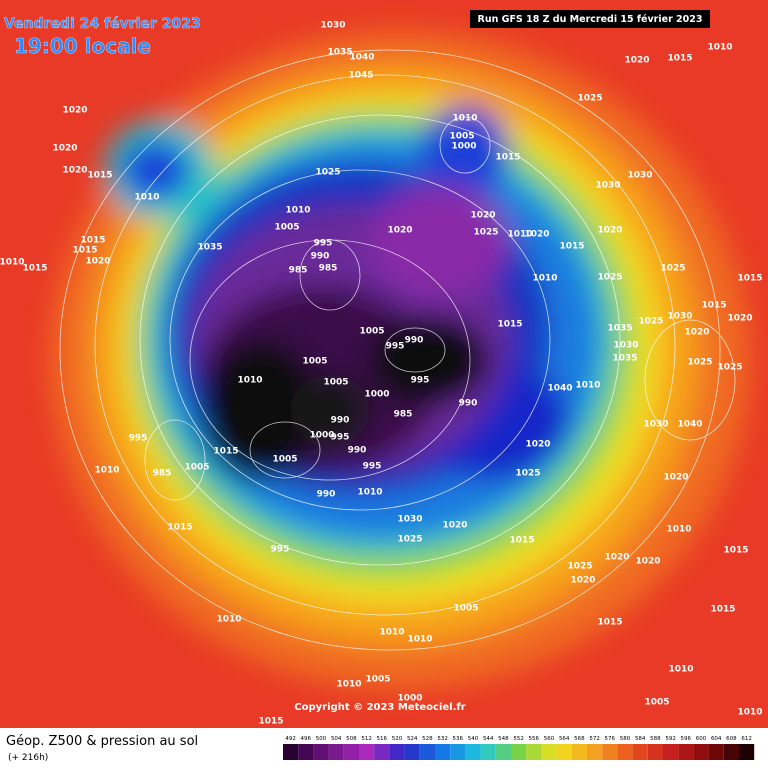  Describe the element at coordinates (397, 739) in the screenshot. I see `scale-label: 520` at that location.